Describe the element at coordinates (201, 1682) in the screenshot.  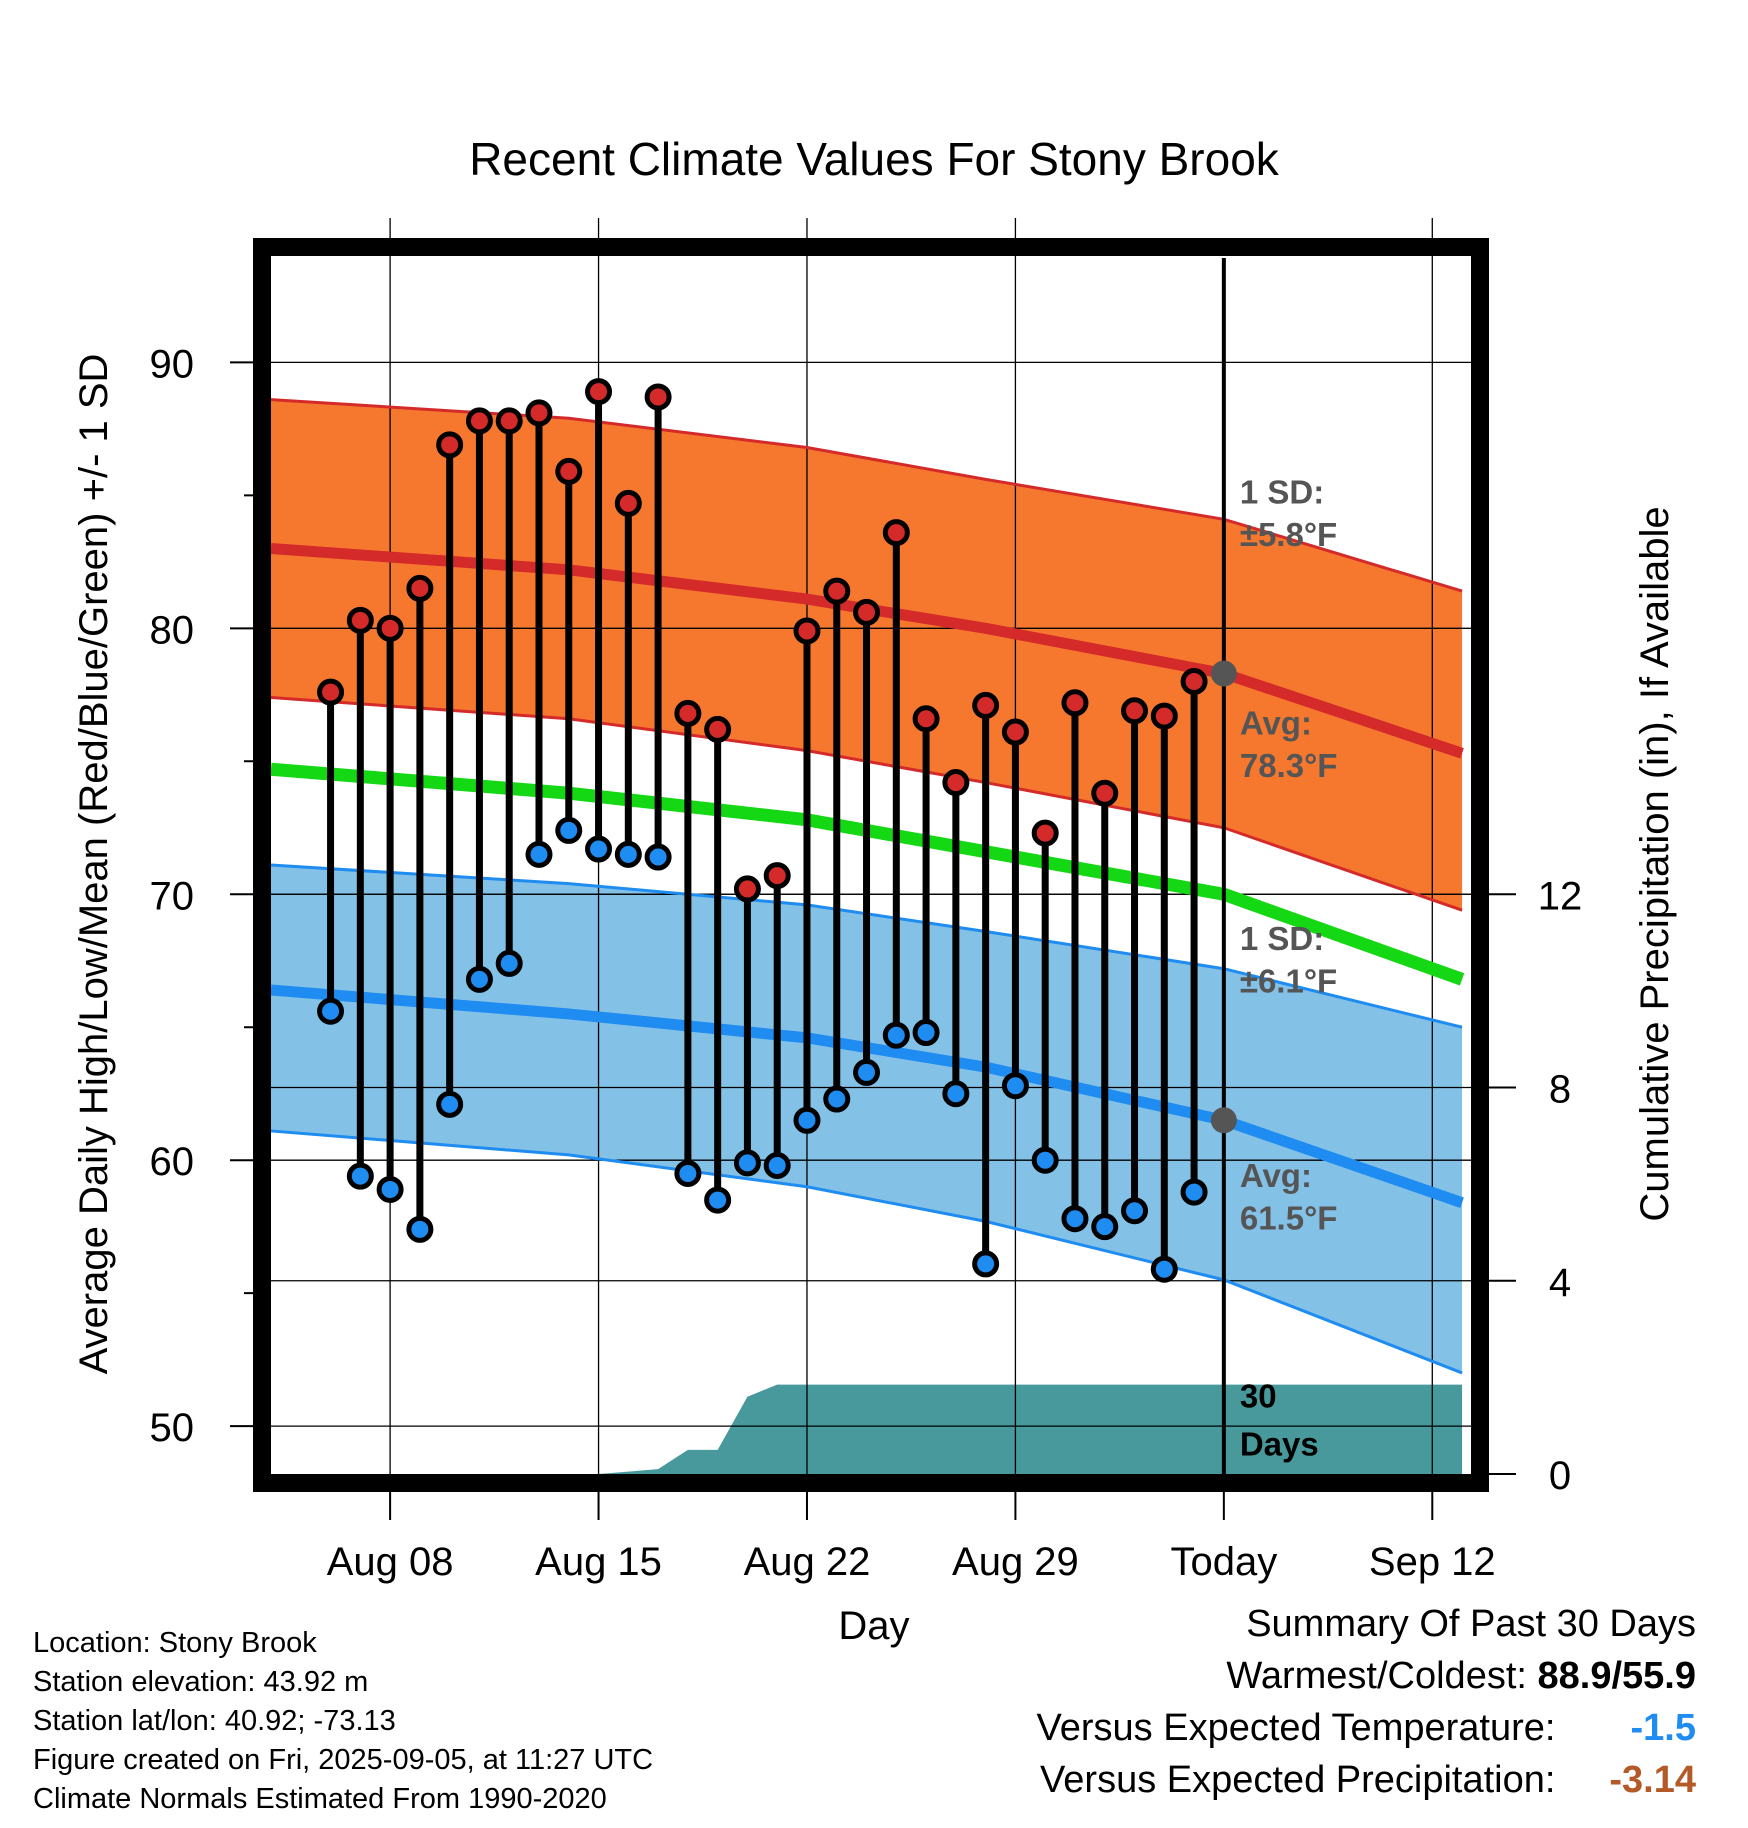
I see `elevation-text: Station elevation: 43.92 m` at that location.